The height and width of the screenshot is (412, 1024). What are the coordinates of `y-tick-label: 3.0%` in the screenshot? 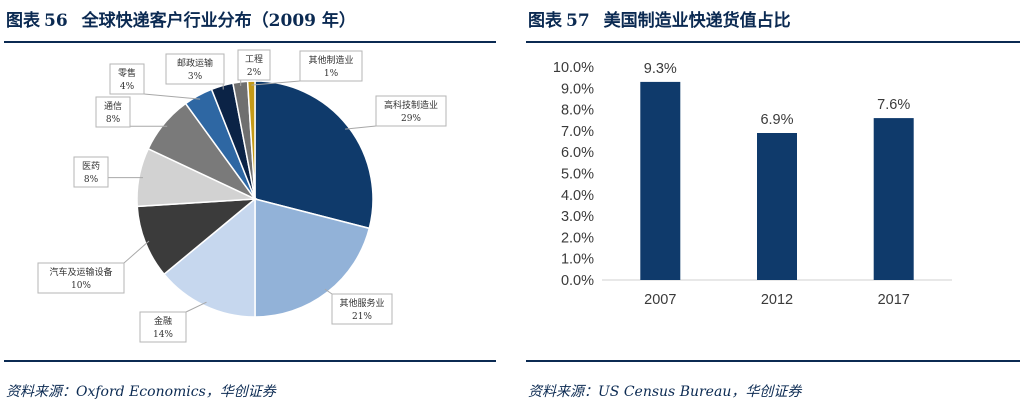 It's located at (577, 217).